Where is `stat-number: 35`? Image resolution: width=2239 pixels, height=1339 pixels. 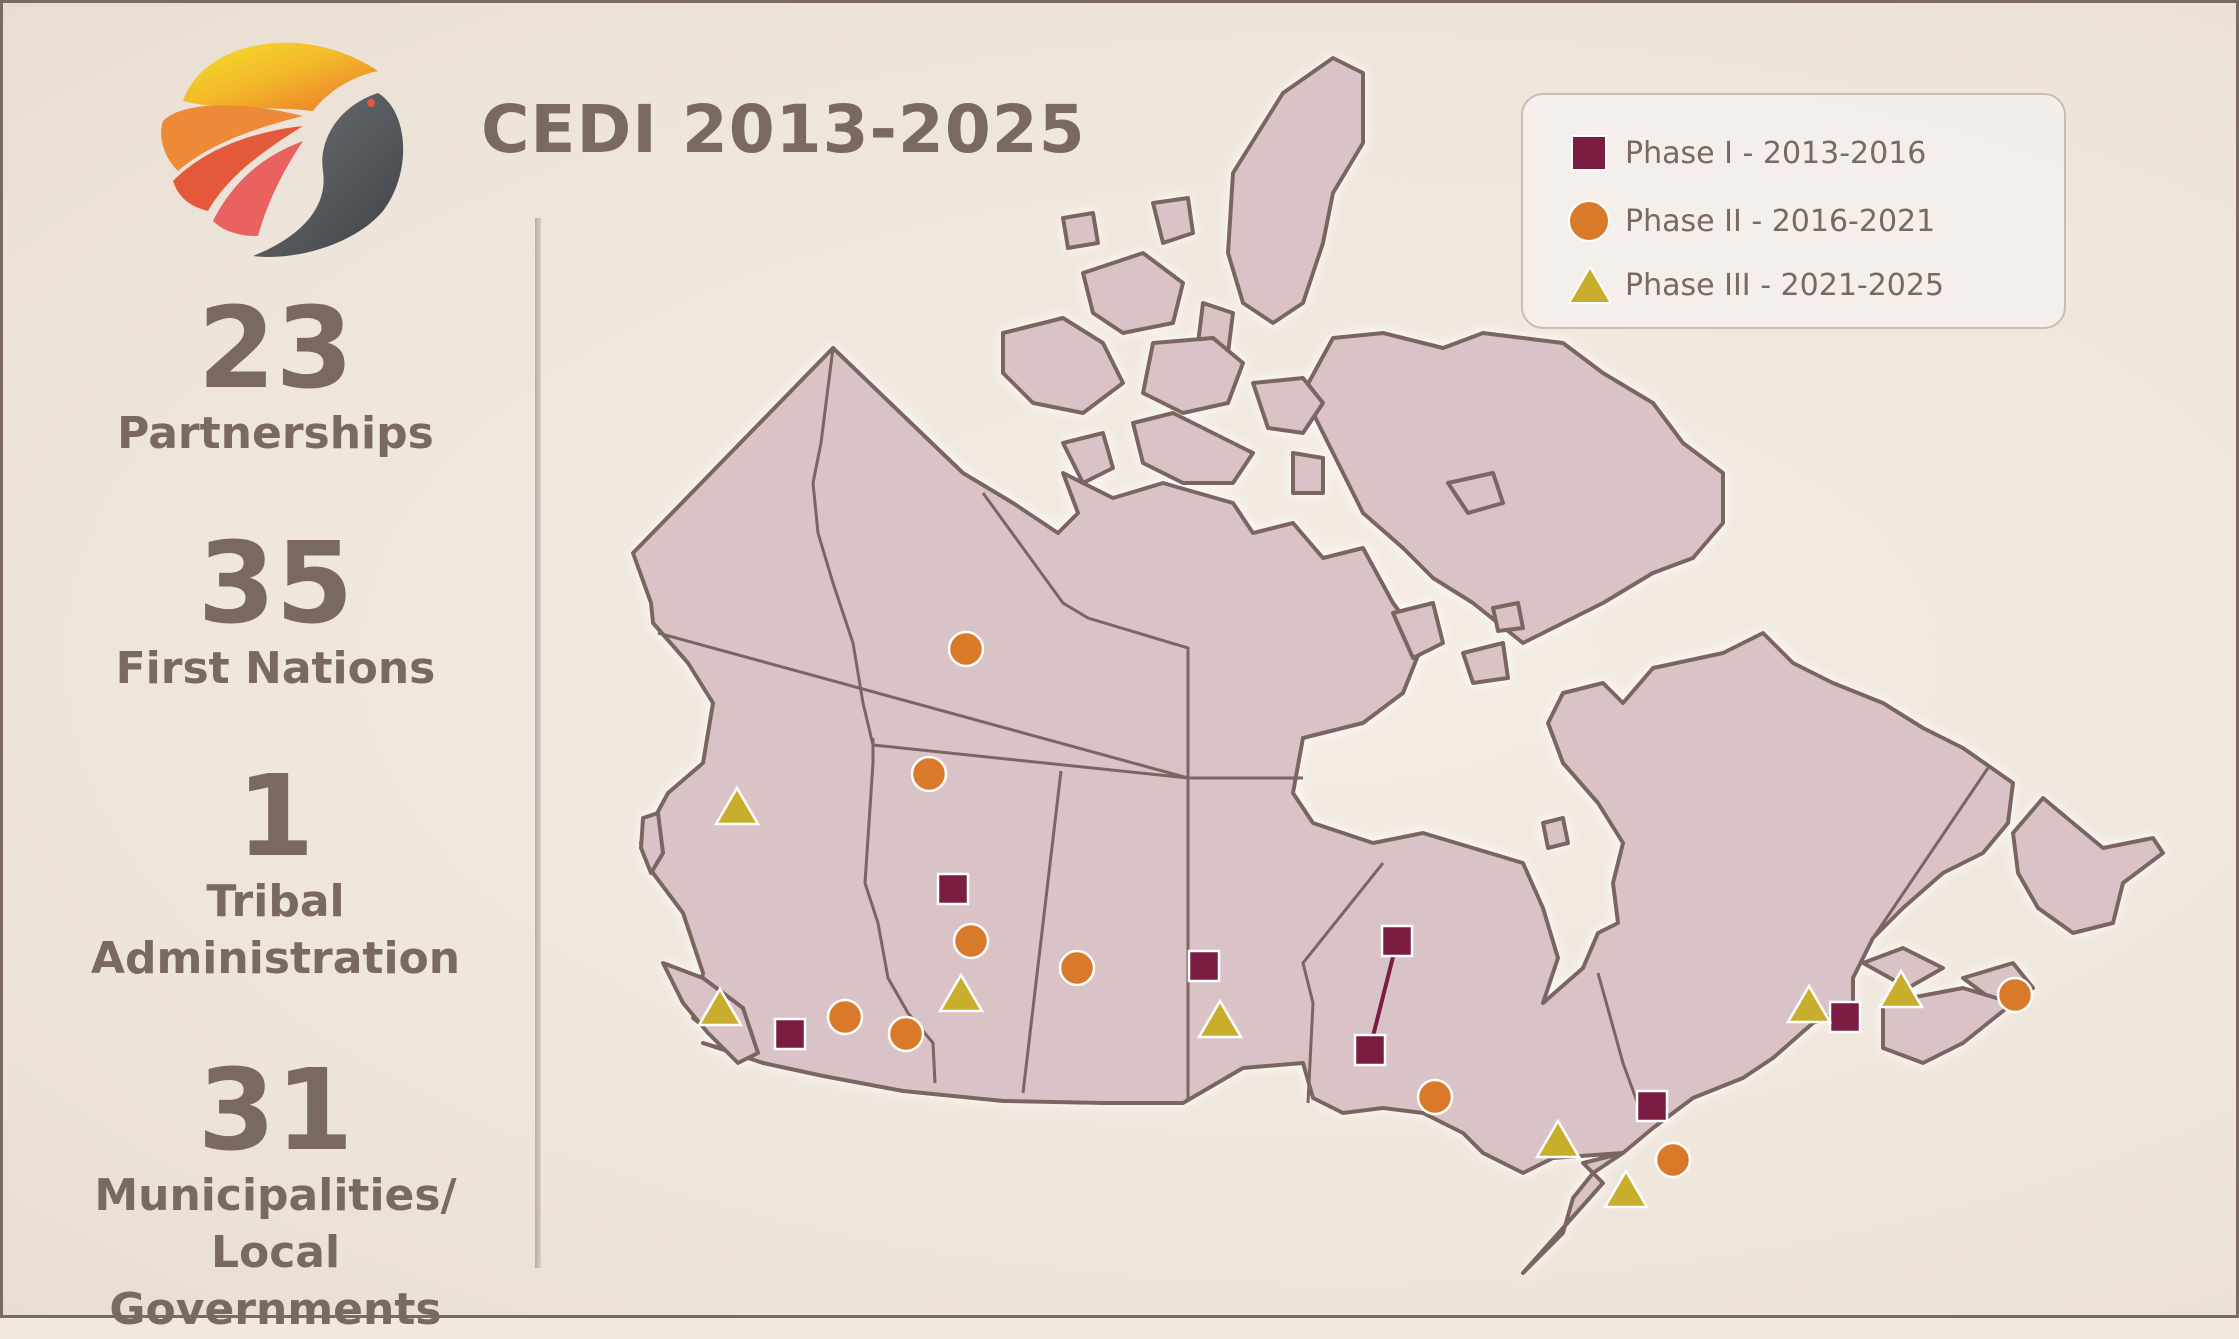 stat-number: 35 is located at coordinates (275, 584).